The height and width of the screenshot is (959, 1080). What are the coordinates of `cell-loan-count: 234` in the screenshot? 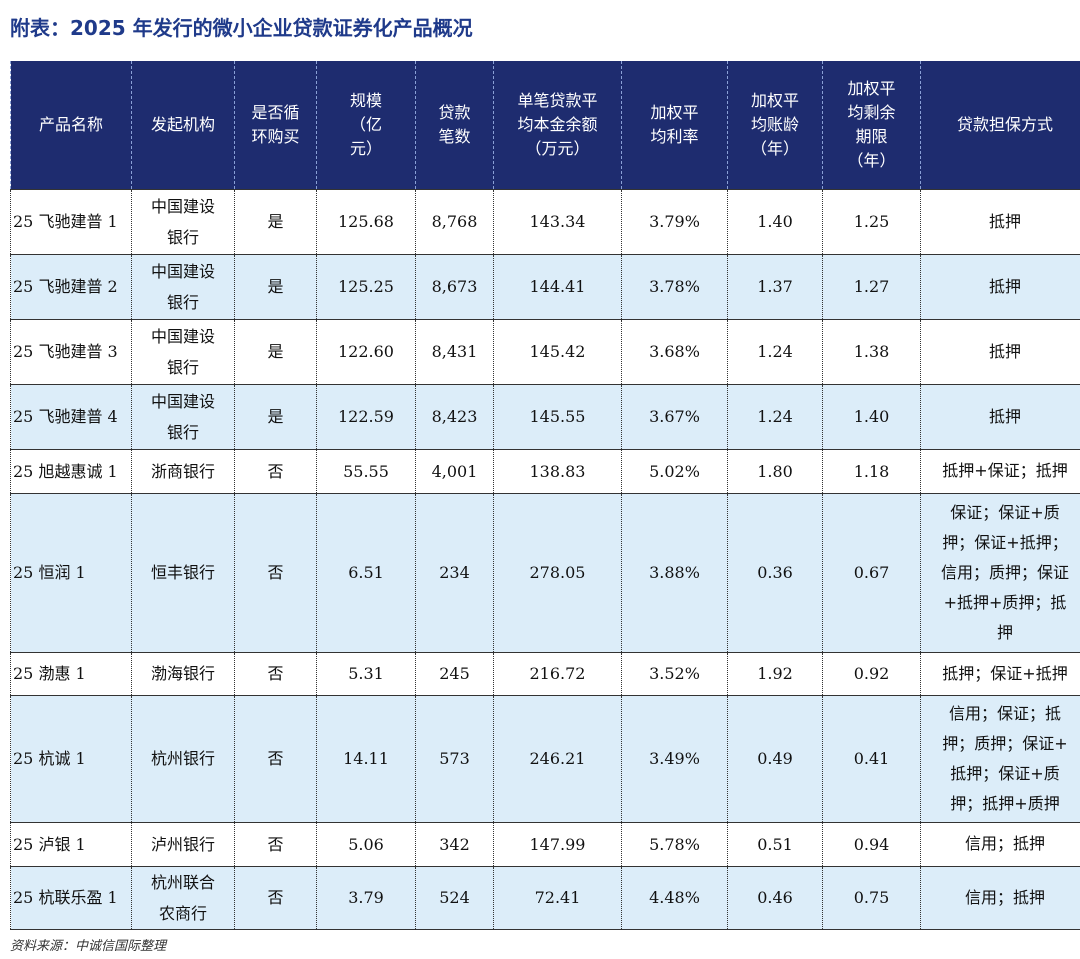 It's located at (454, 572).